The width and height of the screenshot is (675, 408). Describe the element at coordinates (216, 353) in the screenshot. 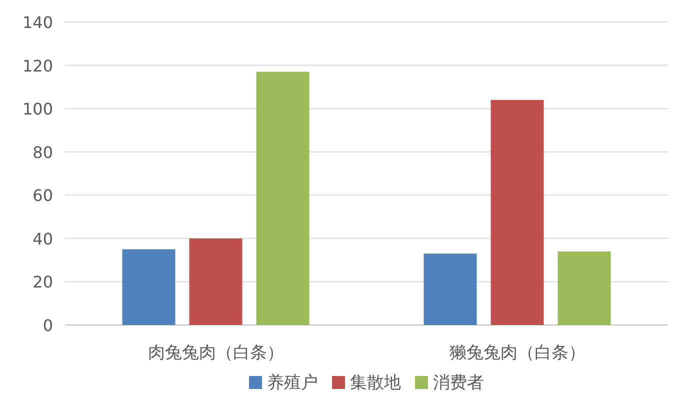

I see `x-tick-label: 肉兔兔肉（白条）` at that location.